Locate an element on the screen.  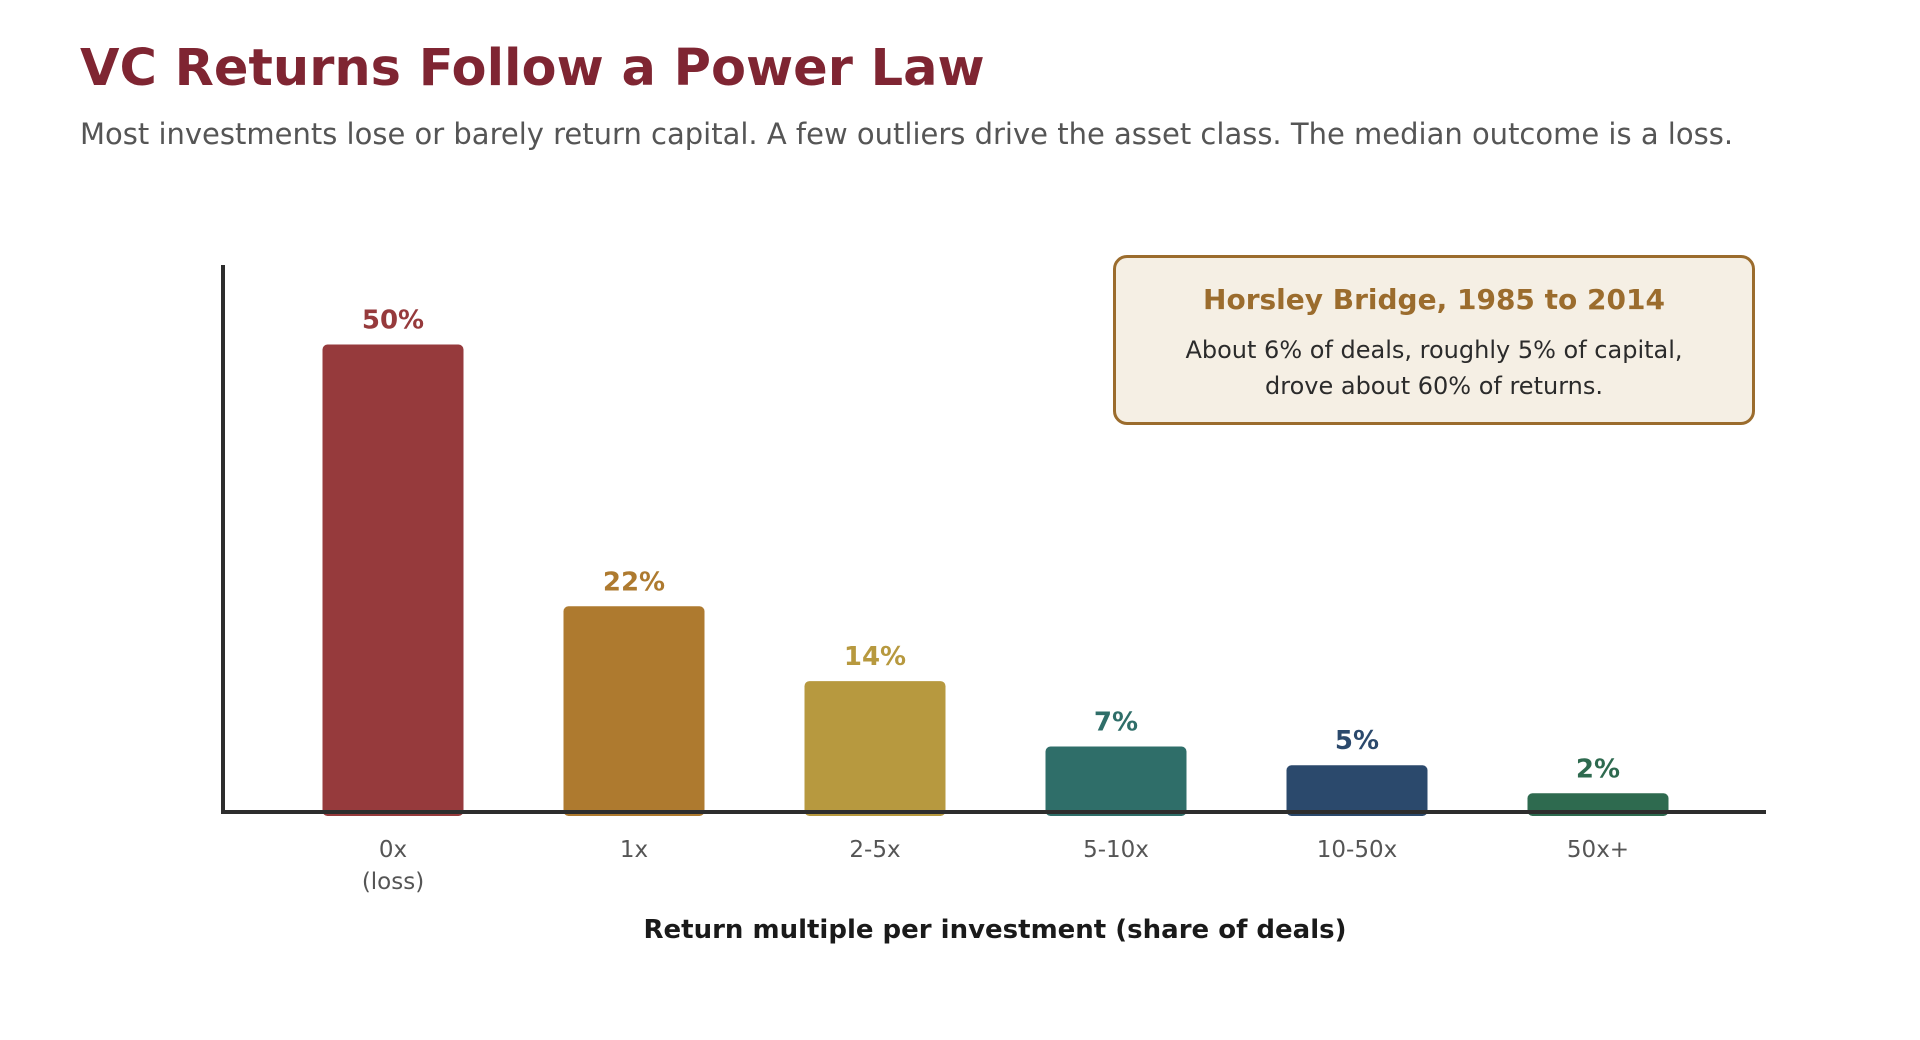
bar-value-label-5: 5% is located at coordinates (1357, 741).